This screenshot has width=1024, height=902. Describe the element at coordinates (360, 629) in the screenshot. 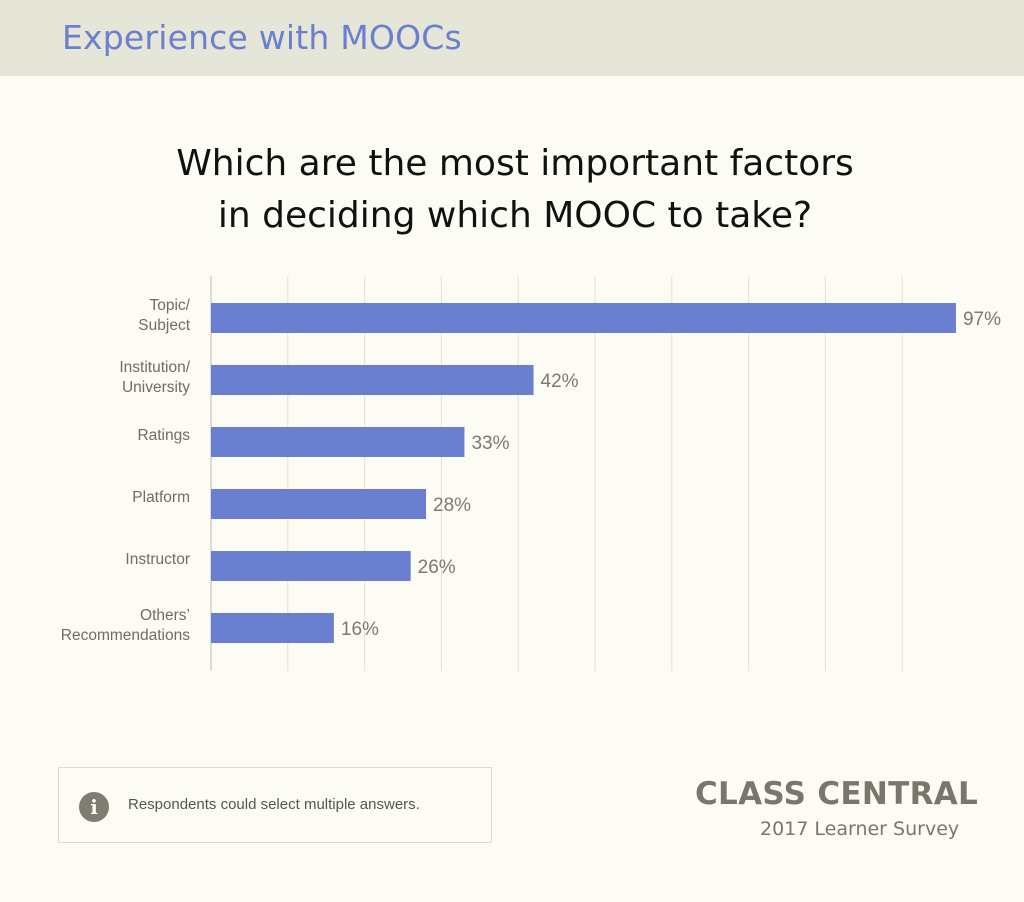

I see `bar-value-label: 16%` at that location.